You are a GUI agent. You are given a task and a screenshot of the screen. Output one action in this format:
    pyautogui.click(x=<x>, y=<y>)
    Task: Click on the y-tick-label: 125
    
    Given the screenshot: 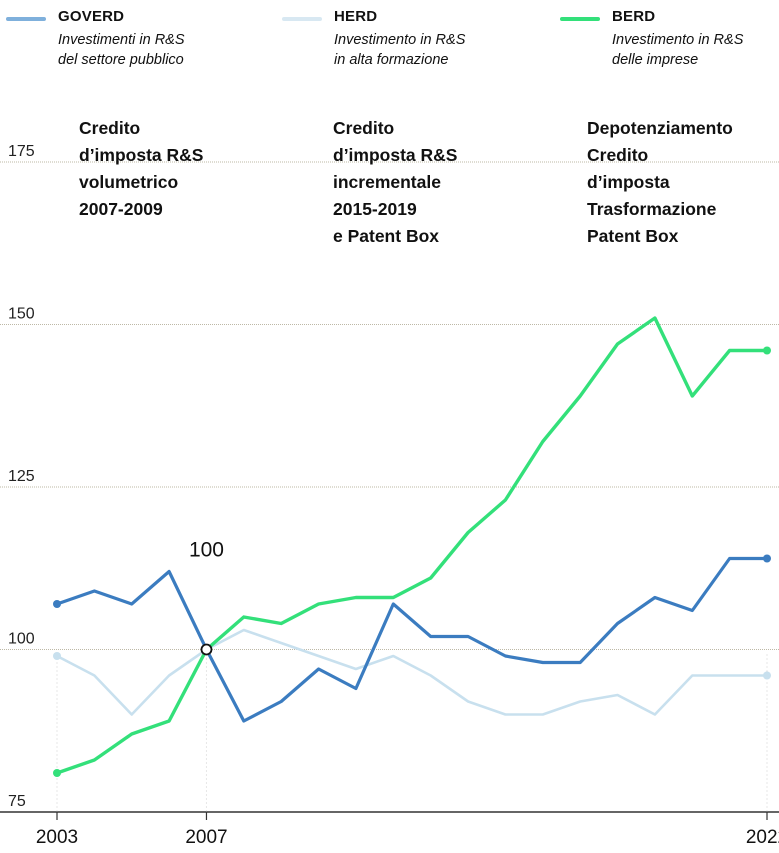 What is the action you would take?
    pyautogui.click(x=21, y=476)
    